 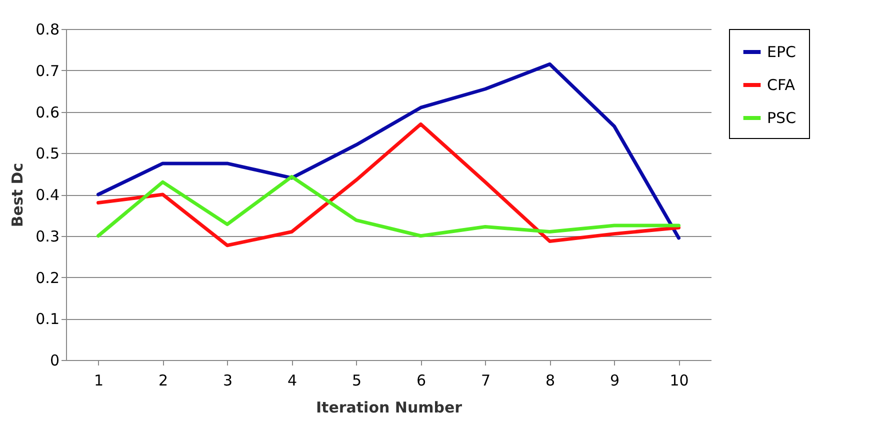 I want to click on x-tick-label: 10, so click(x=679, y=381).